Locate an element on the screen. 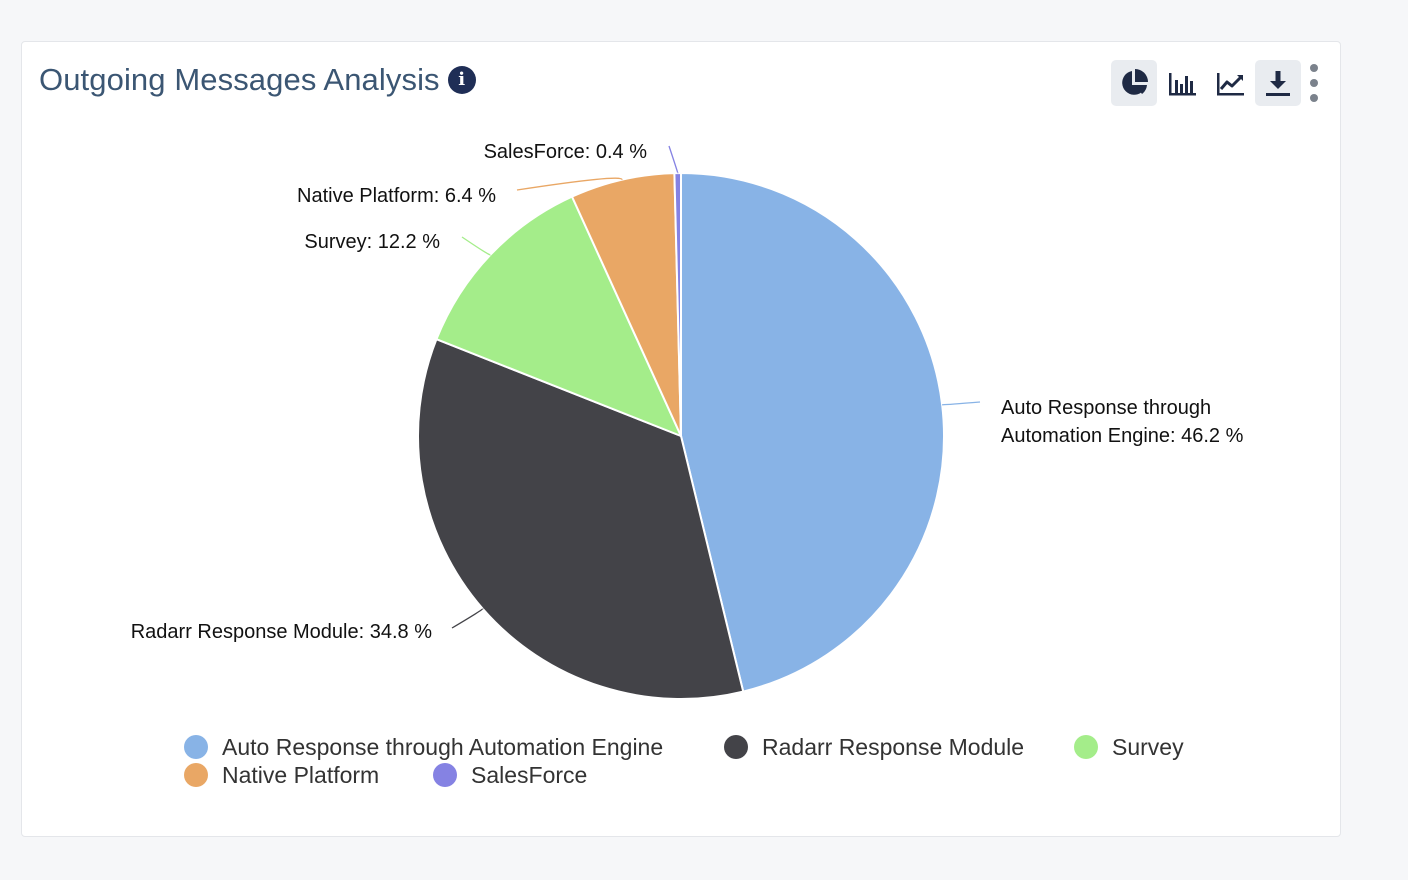 Image resolution: width=1408 pixels, height=880 pixels. legend-item-survey: Survey is located at coordinates (1129, 747).